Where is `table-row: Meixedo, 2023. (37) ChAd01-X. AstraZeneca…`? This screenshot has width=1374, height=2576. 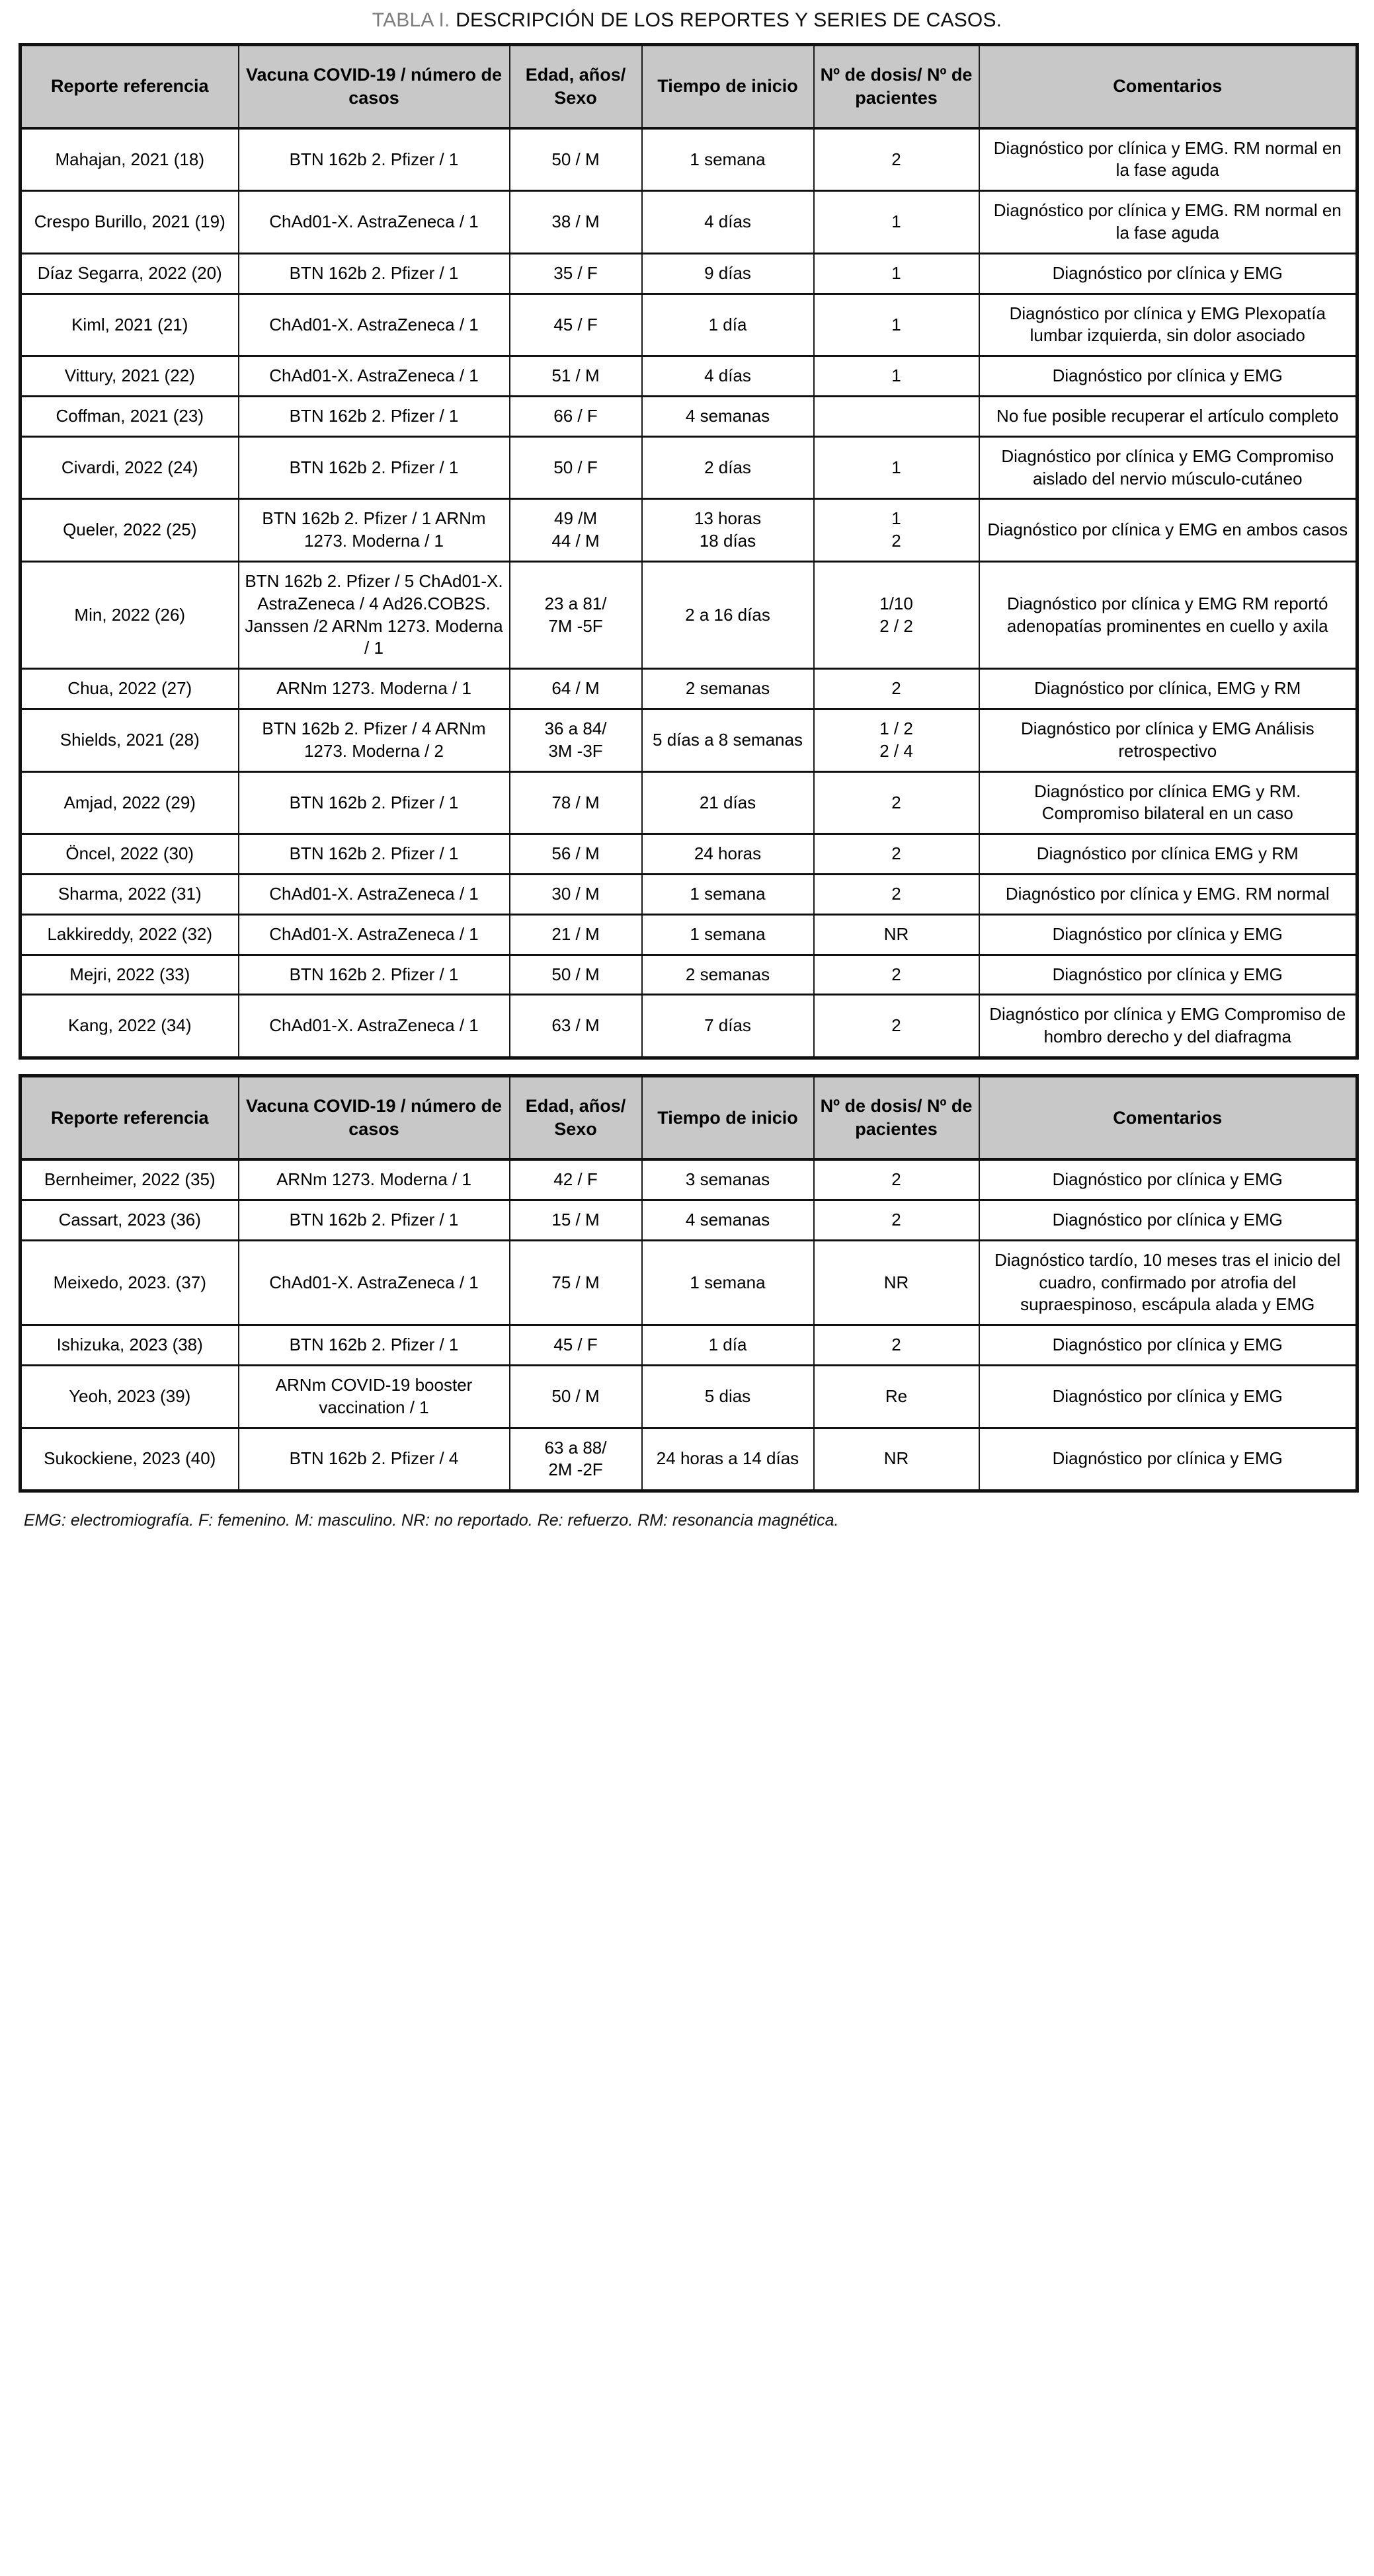
table-row: Meixedo, 2023. (37) ChAd01-X. AstraZeneca… is located at coordinates (689, 1282).